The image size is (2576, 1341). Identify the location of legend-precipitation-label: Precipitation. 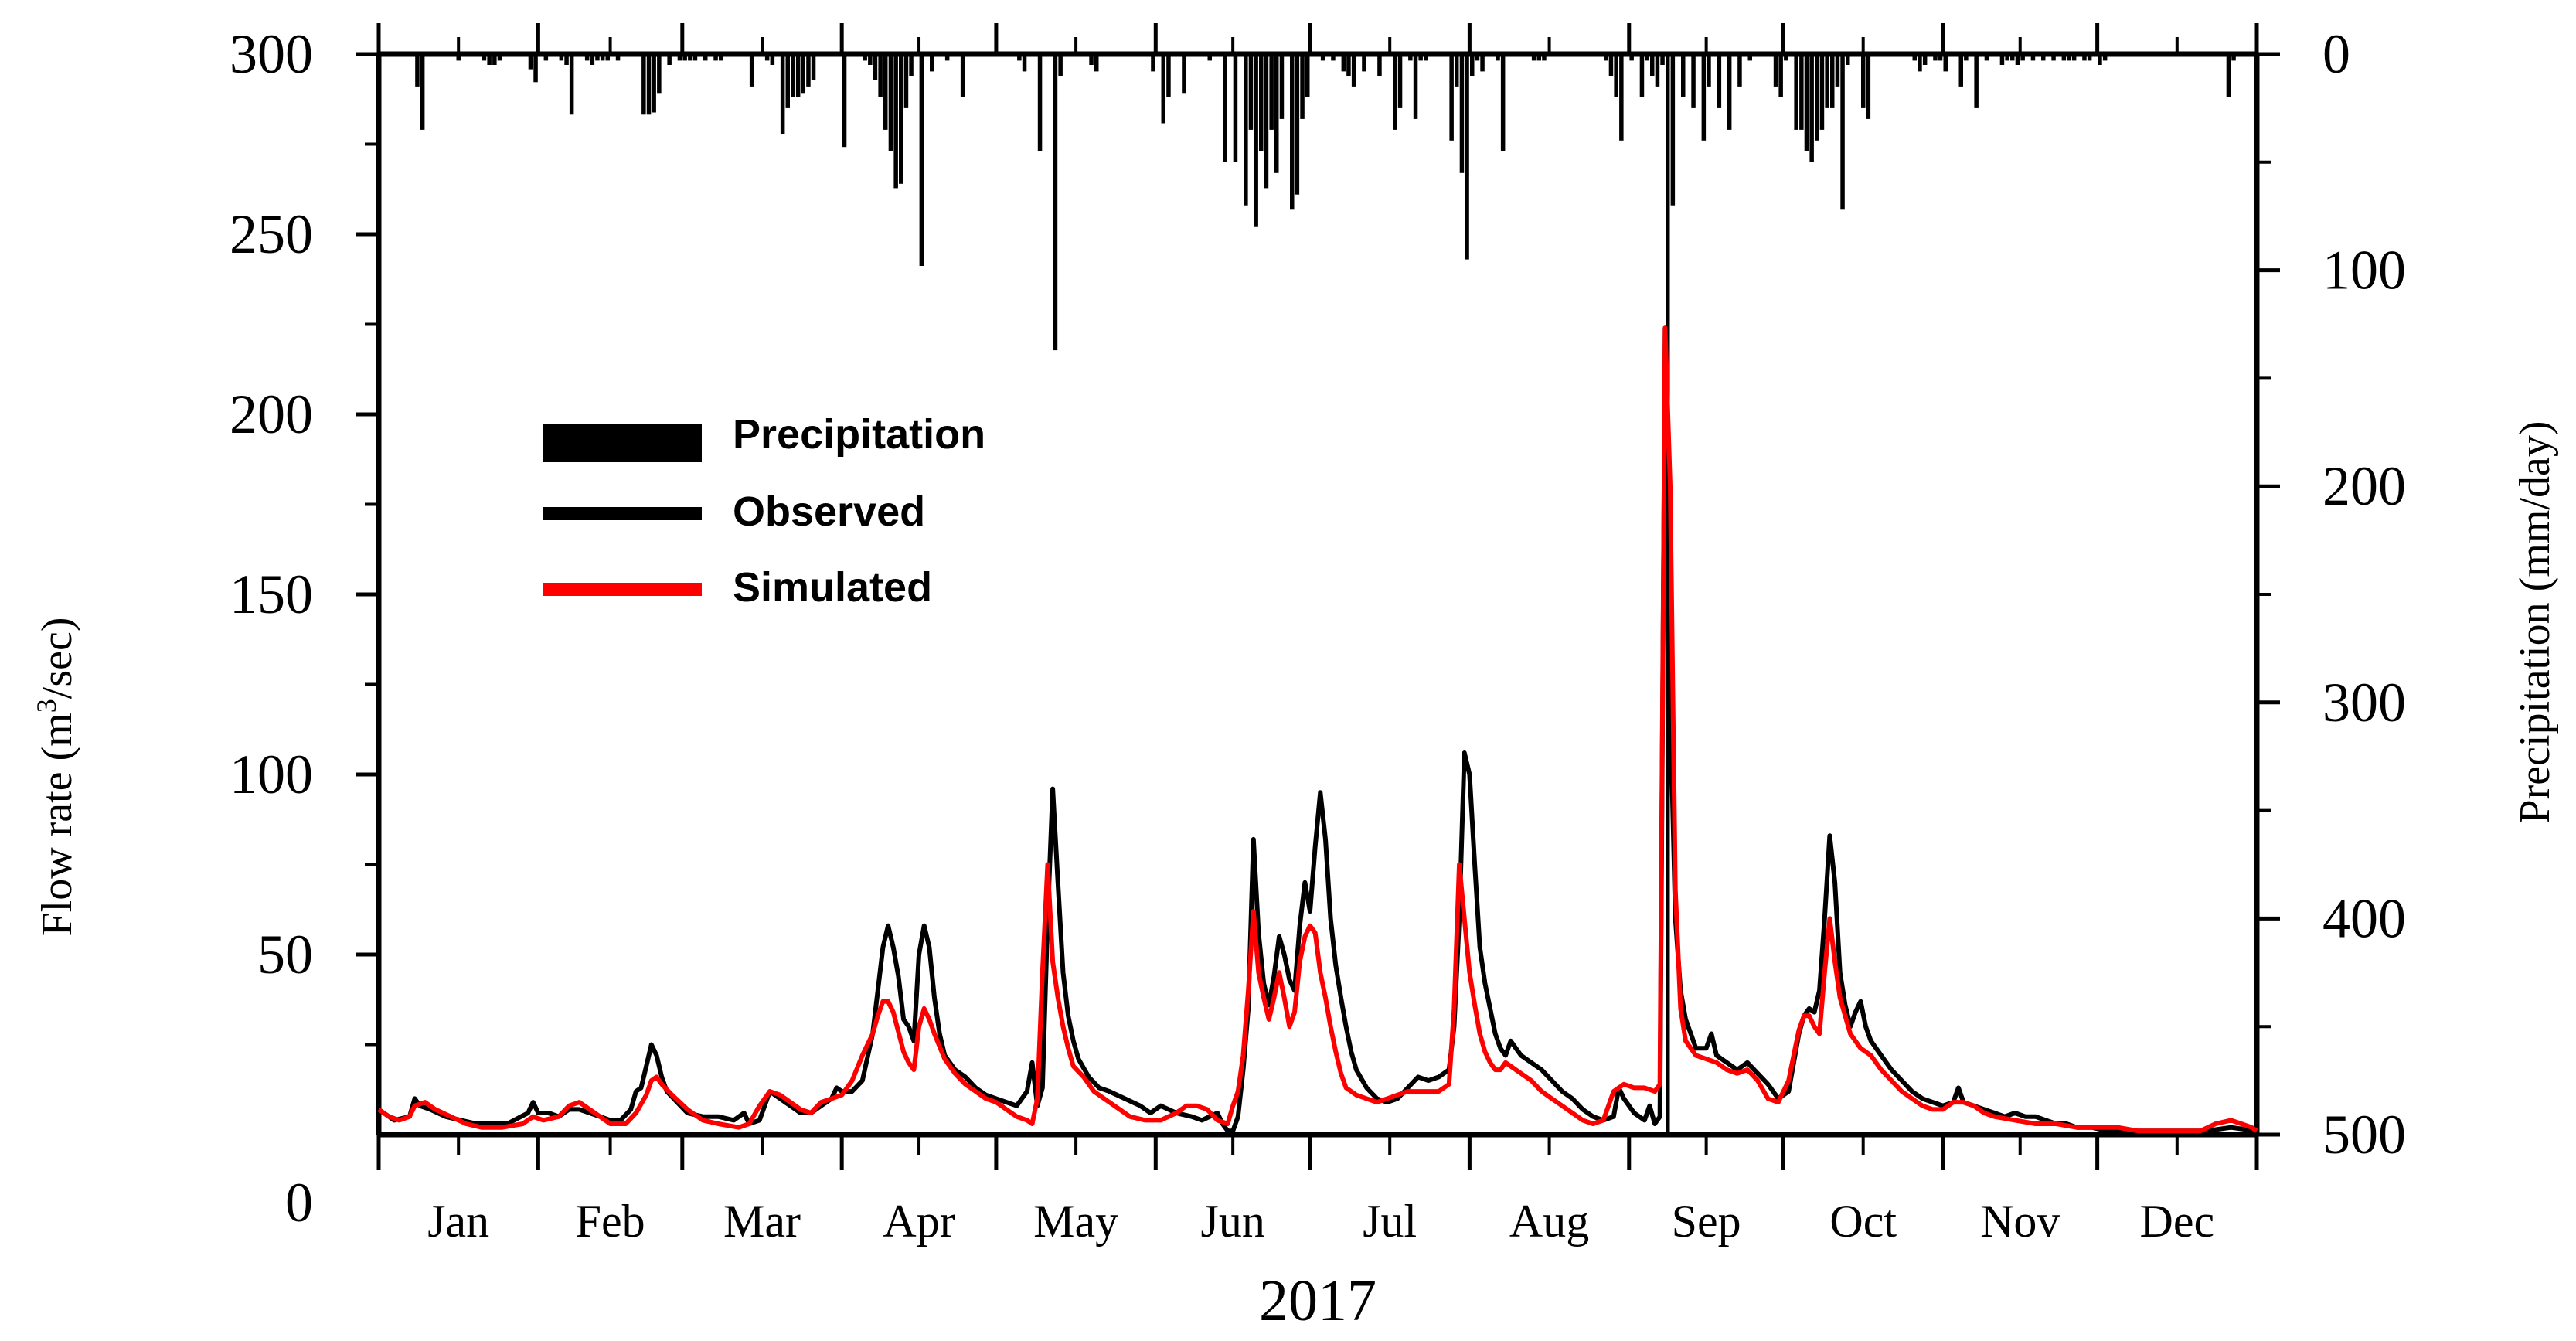
(859, 435).